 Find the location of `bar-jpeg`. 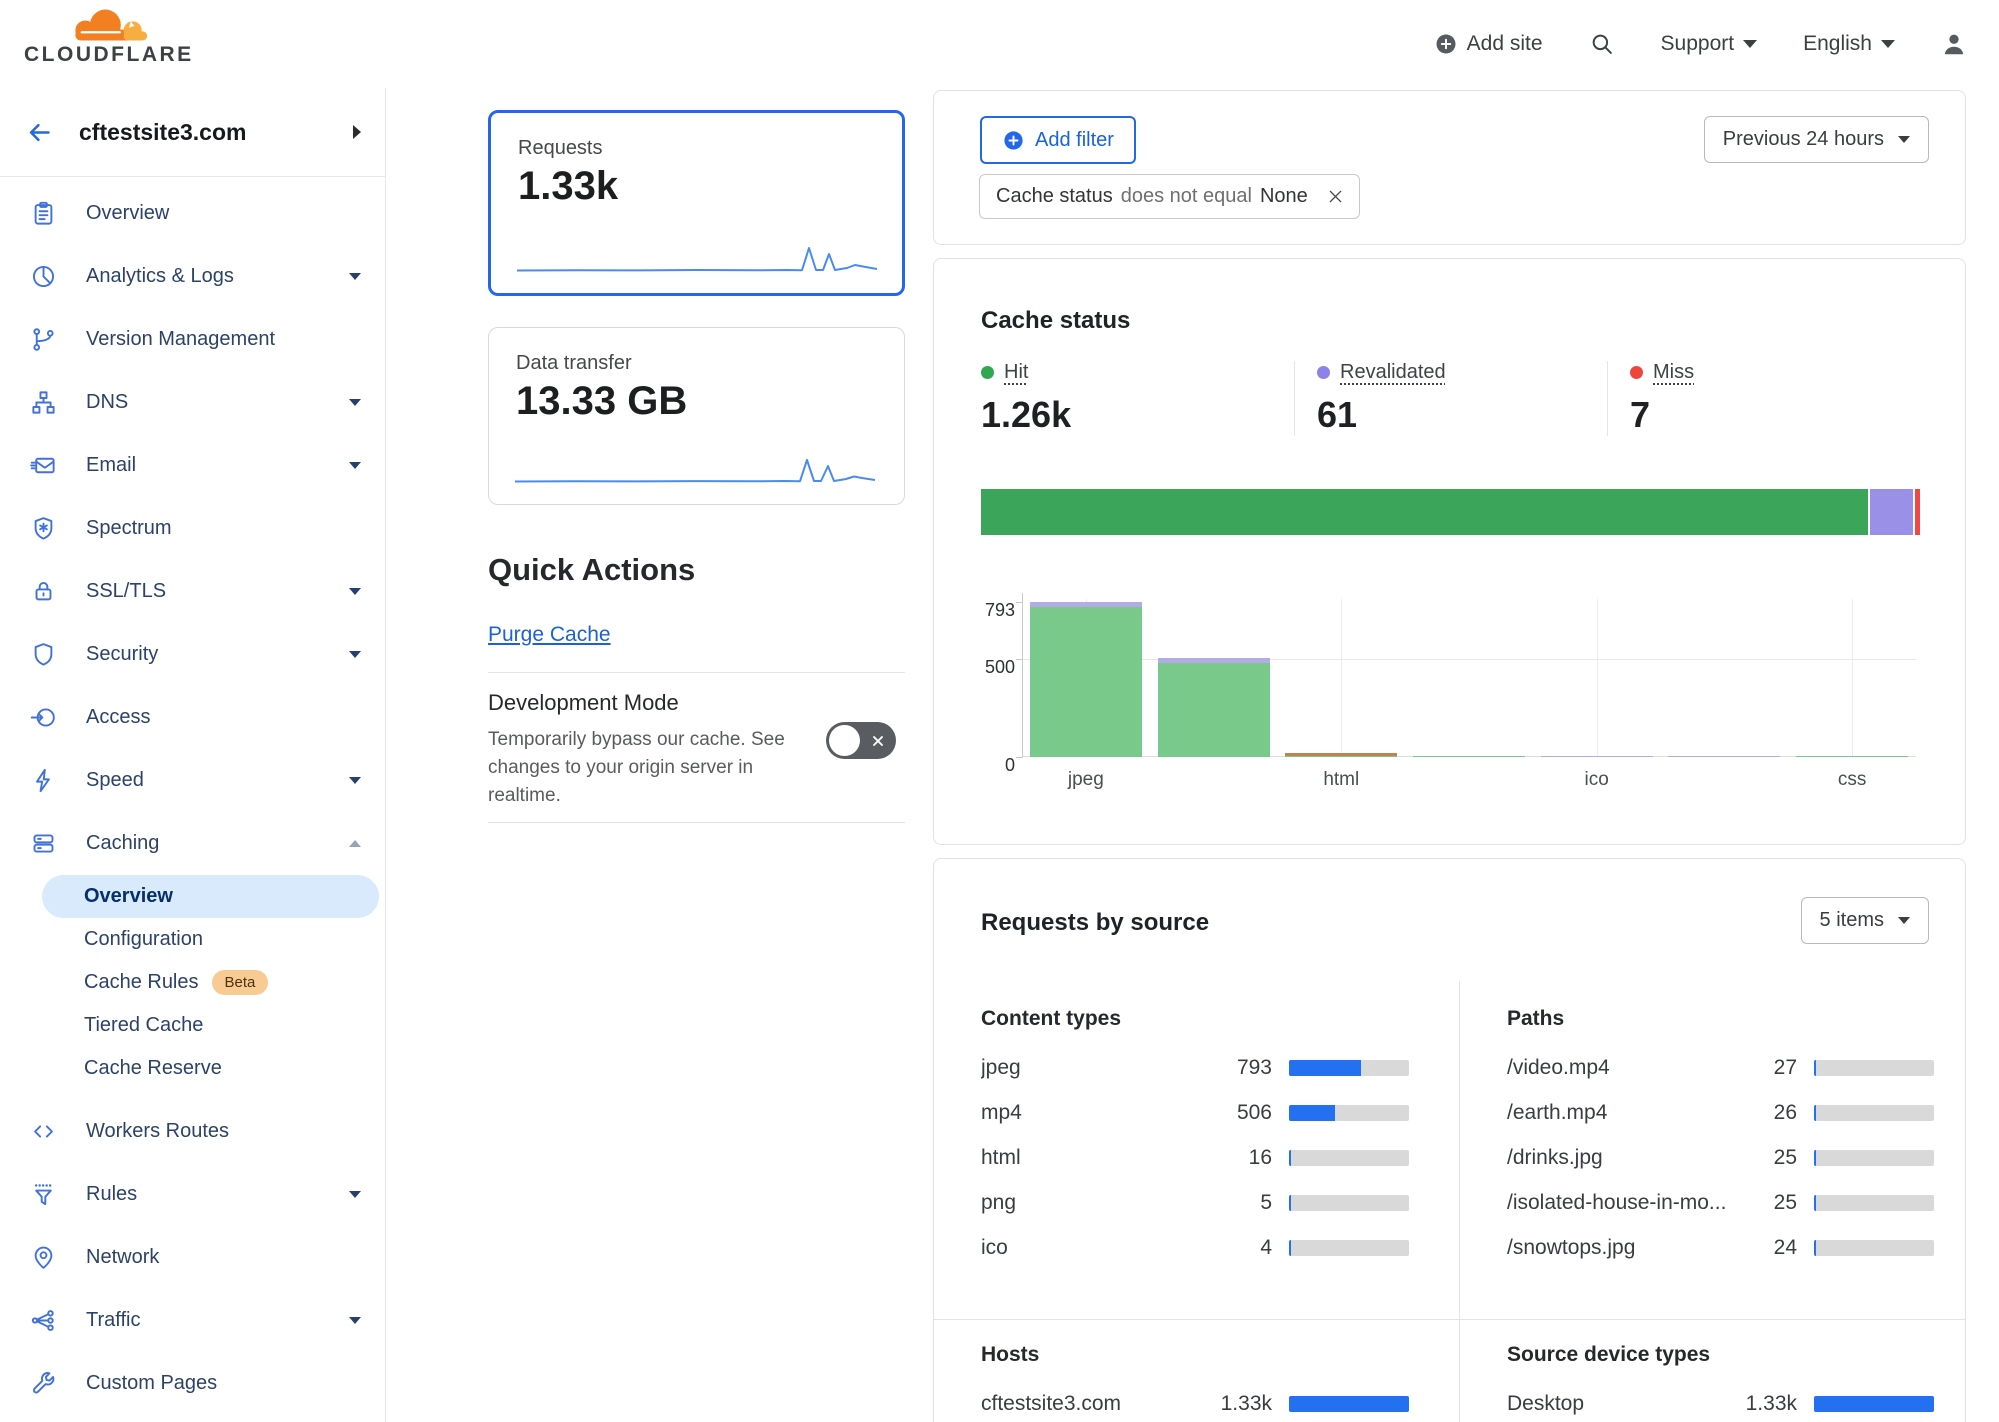

bar-jpeg is located at coordinates (1085, 679).